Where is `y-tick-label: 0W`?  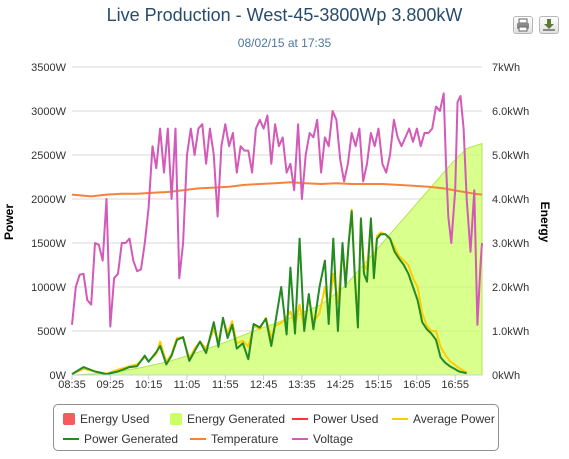 y-tick-label: 0W is located at coordinates (58, 376).